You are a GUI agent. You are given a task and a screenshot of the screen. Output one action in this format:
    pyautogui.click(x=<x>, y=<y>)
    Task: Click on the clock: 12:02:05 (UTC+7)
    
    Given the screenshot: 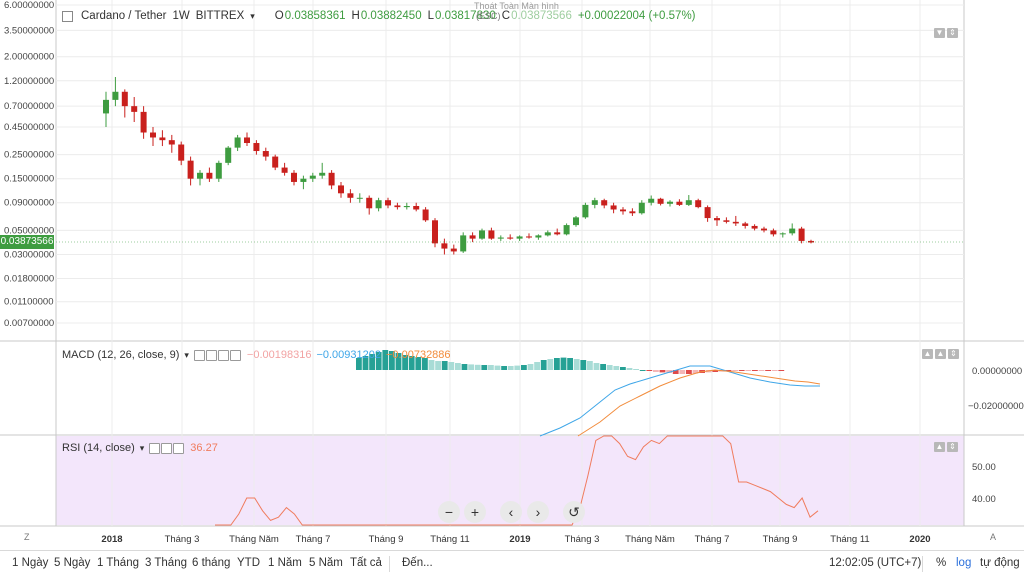 What is the action you would take?
    pyautogui.click(x=875, y=563)
    